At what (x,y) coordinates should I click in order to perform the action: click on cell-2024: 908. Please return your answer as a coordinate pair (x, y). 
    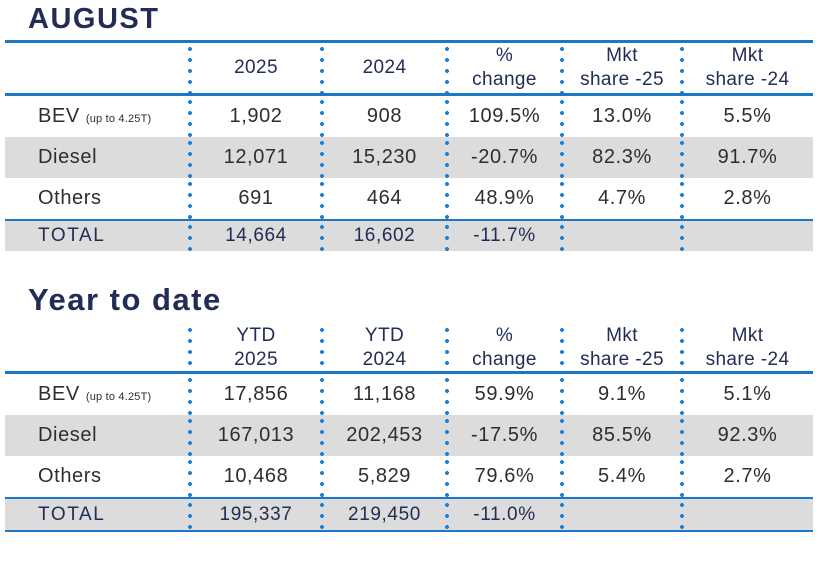
    Looking at the image, I should click on (383, 116).